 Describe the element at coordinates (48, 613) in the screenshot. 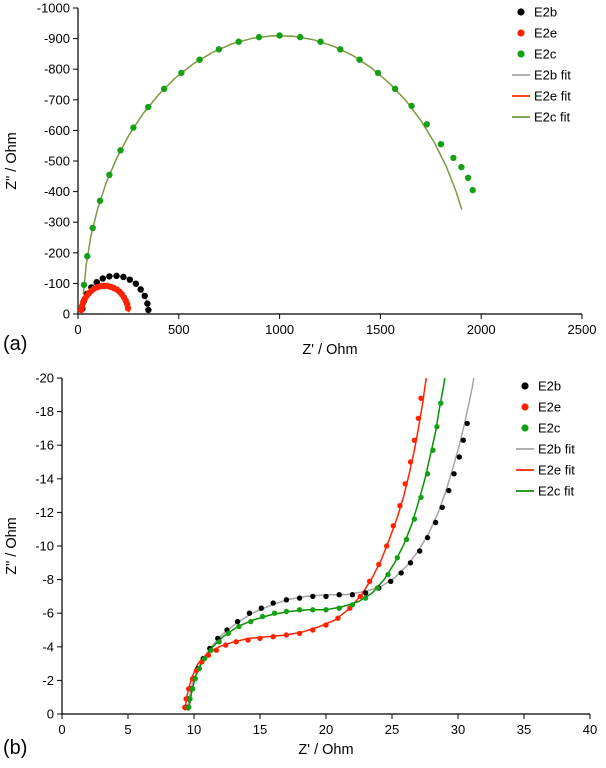

I see `y-tick-label: -6` at that location.